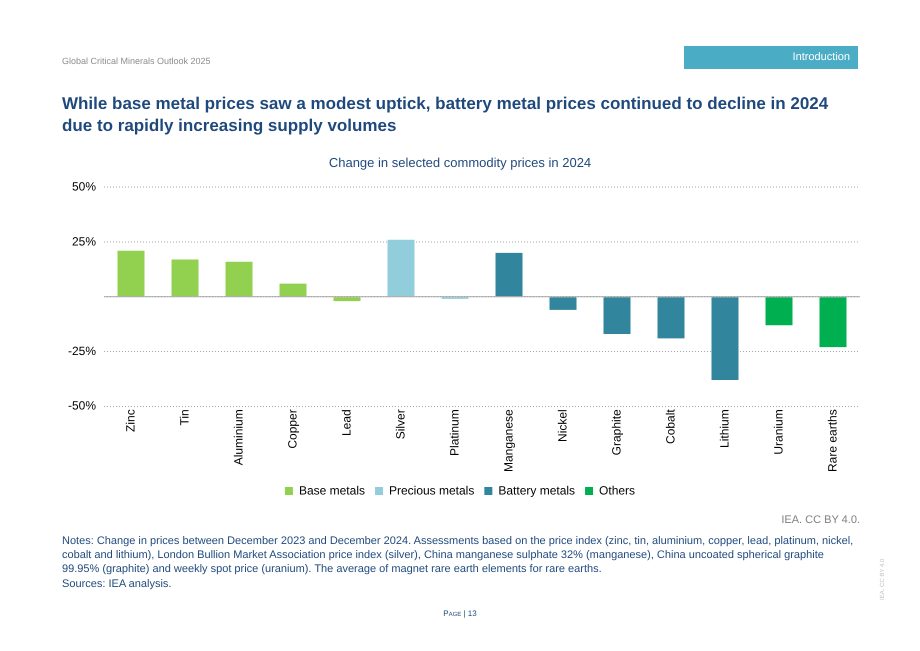  Describe the element at coordinates (460, 613) in the screenshot. I see `text: Page | 13` at that location.